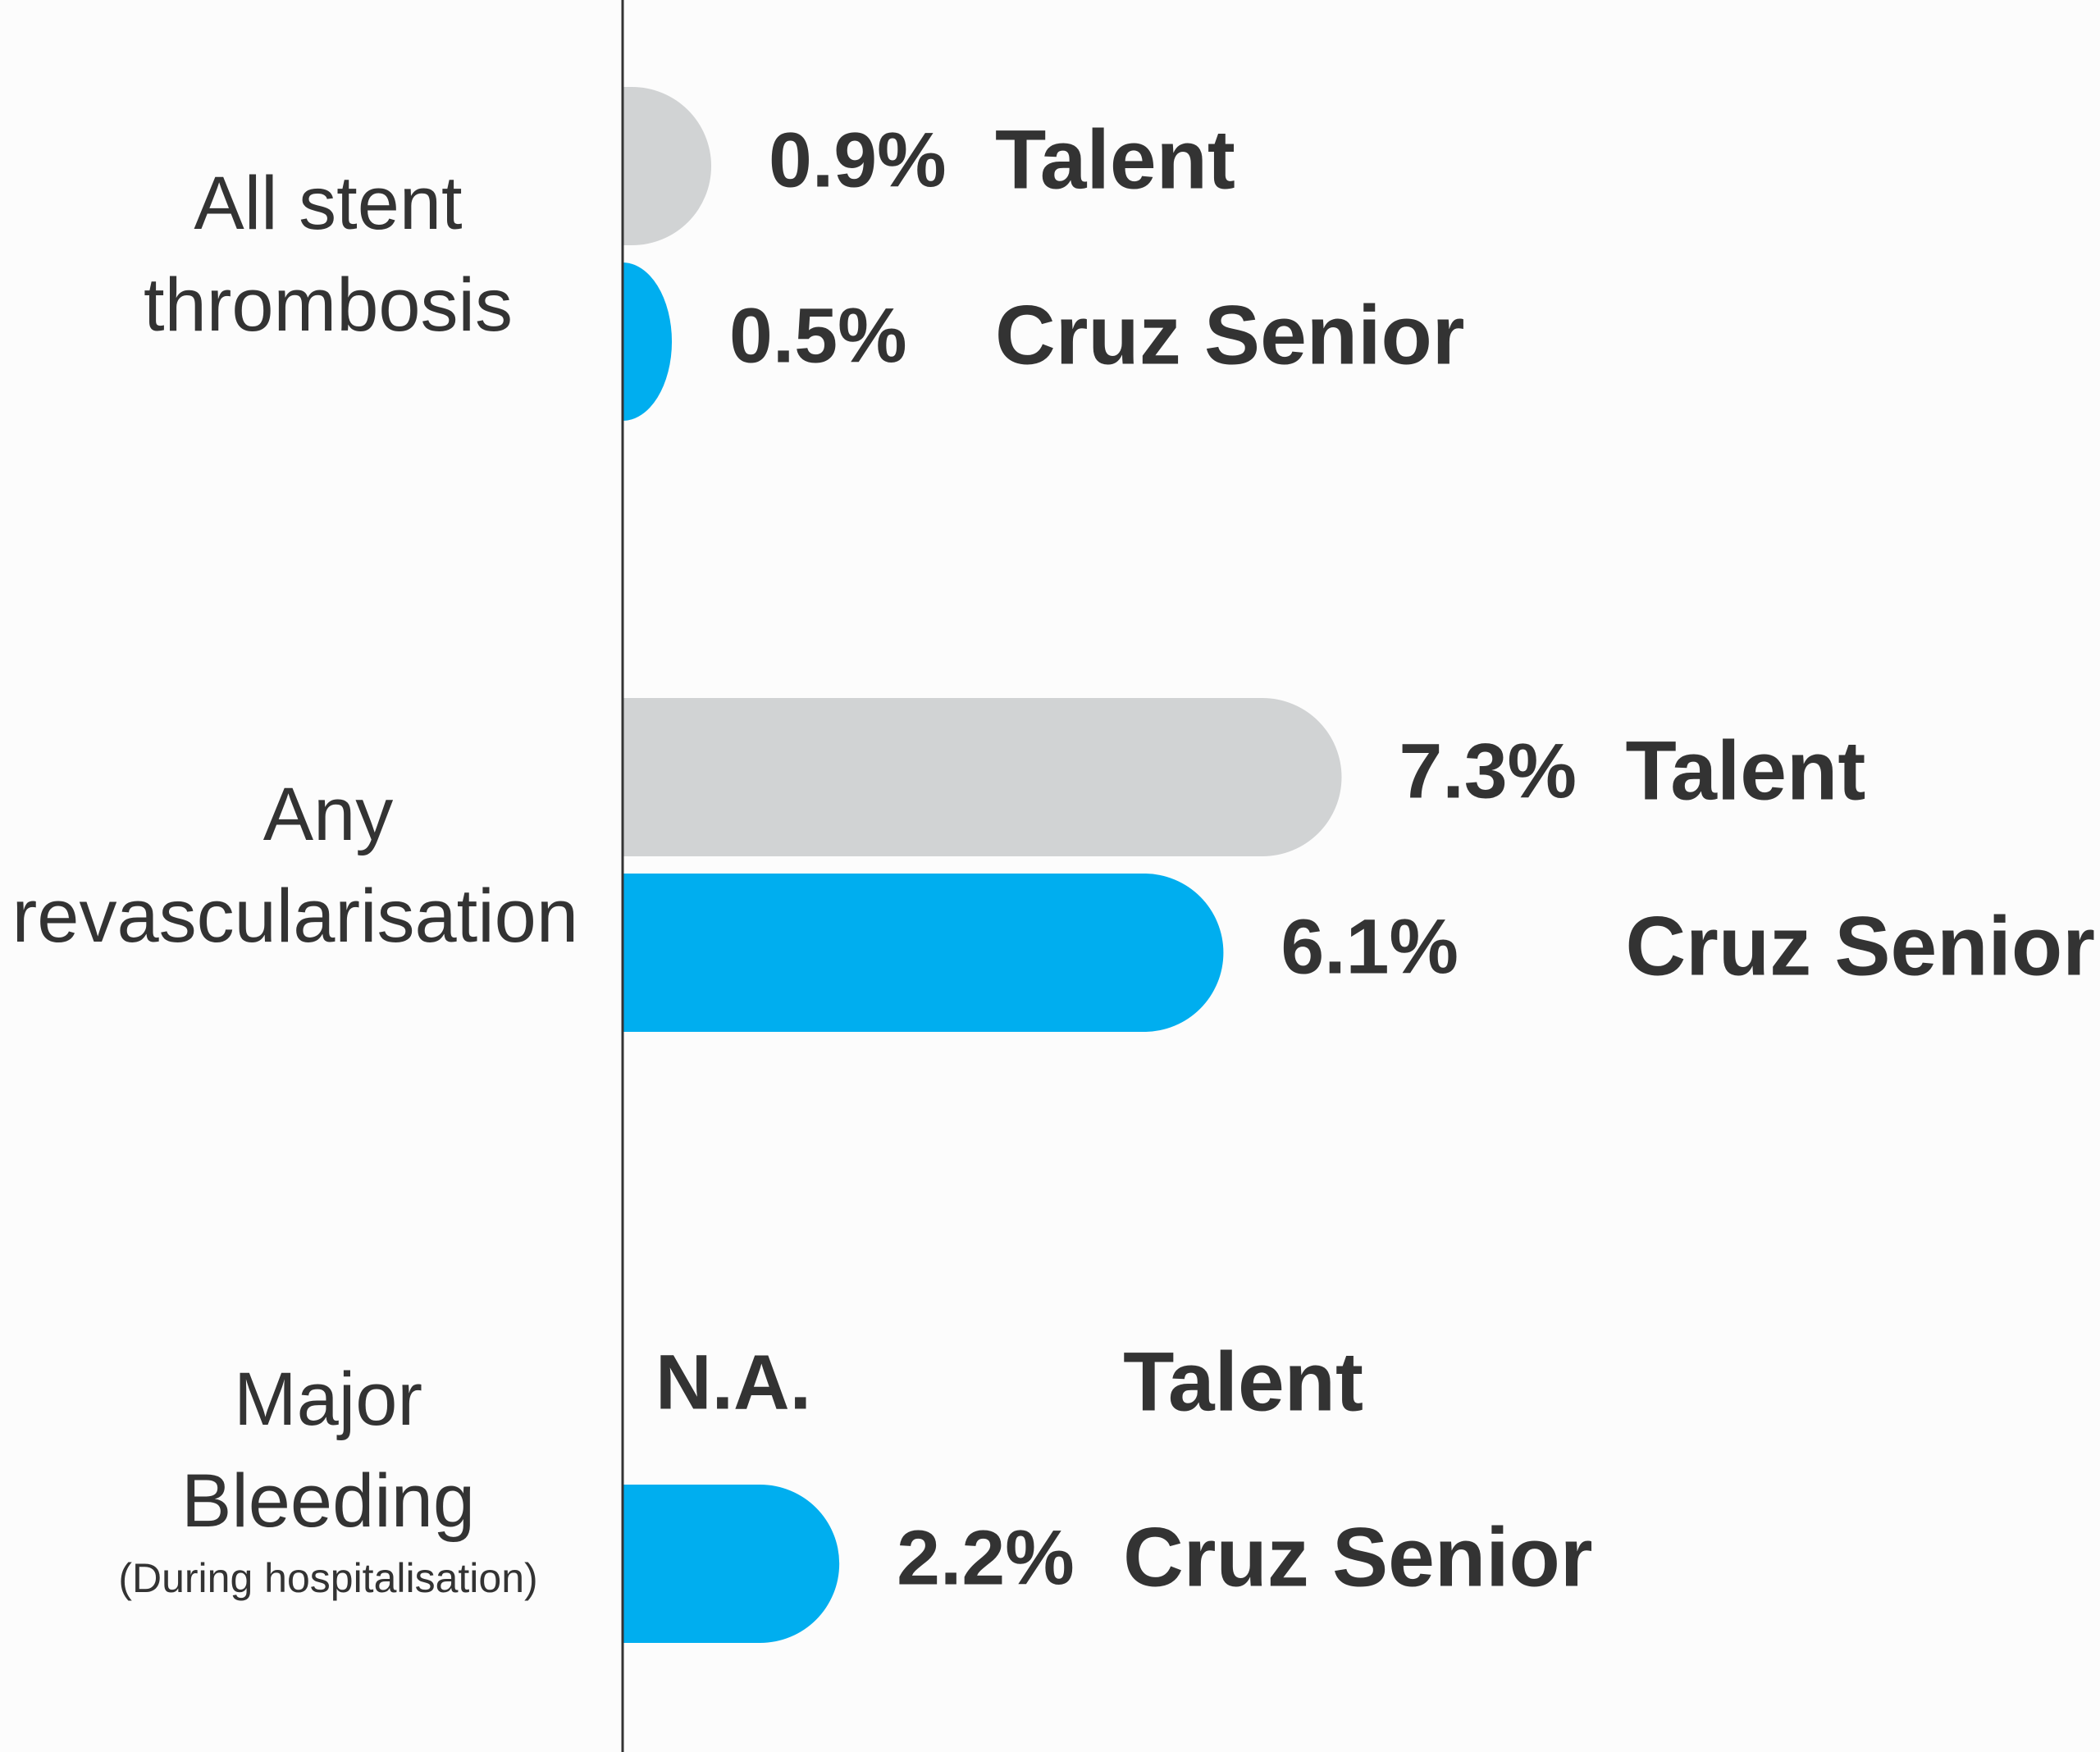  Describe the element at coordinates (733, 1382) in the screenshot. I see `value-label: N.A.` at that location.